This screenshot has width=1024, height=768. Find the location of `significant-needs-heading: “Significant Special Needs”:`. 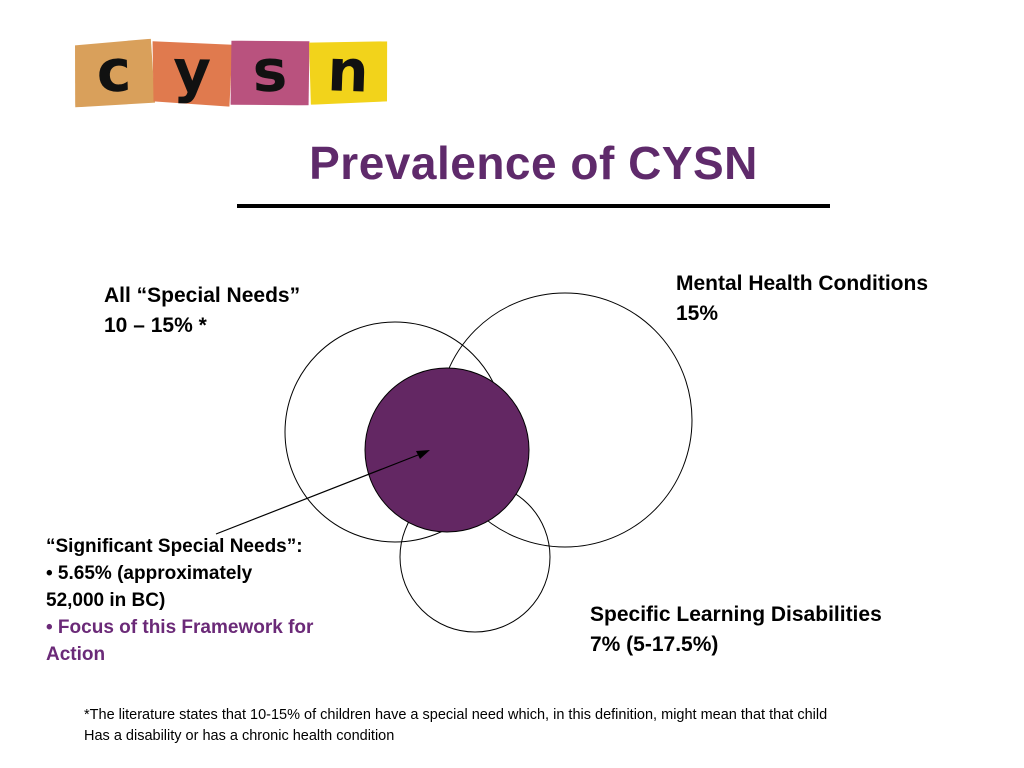

significant-needs-heading: “Significant Special Needs”: is located at coordinates (174, 546).